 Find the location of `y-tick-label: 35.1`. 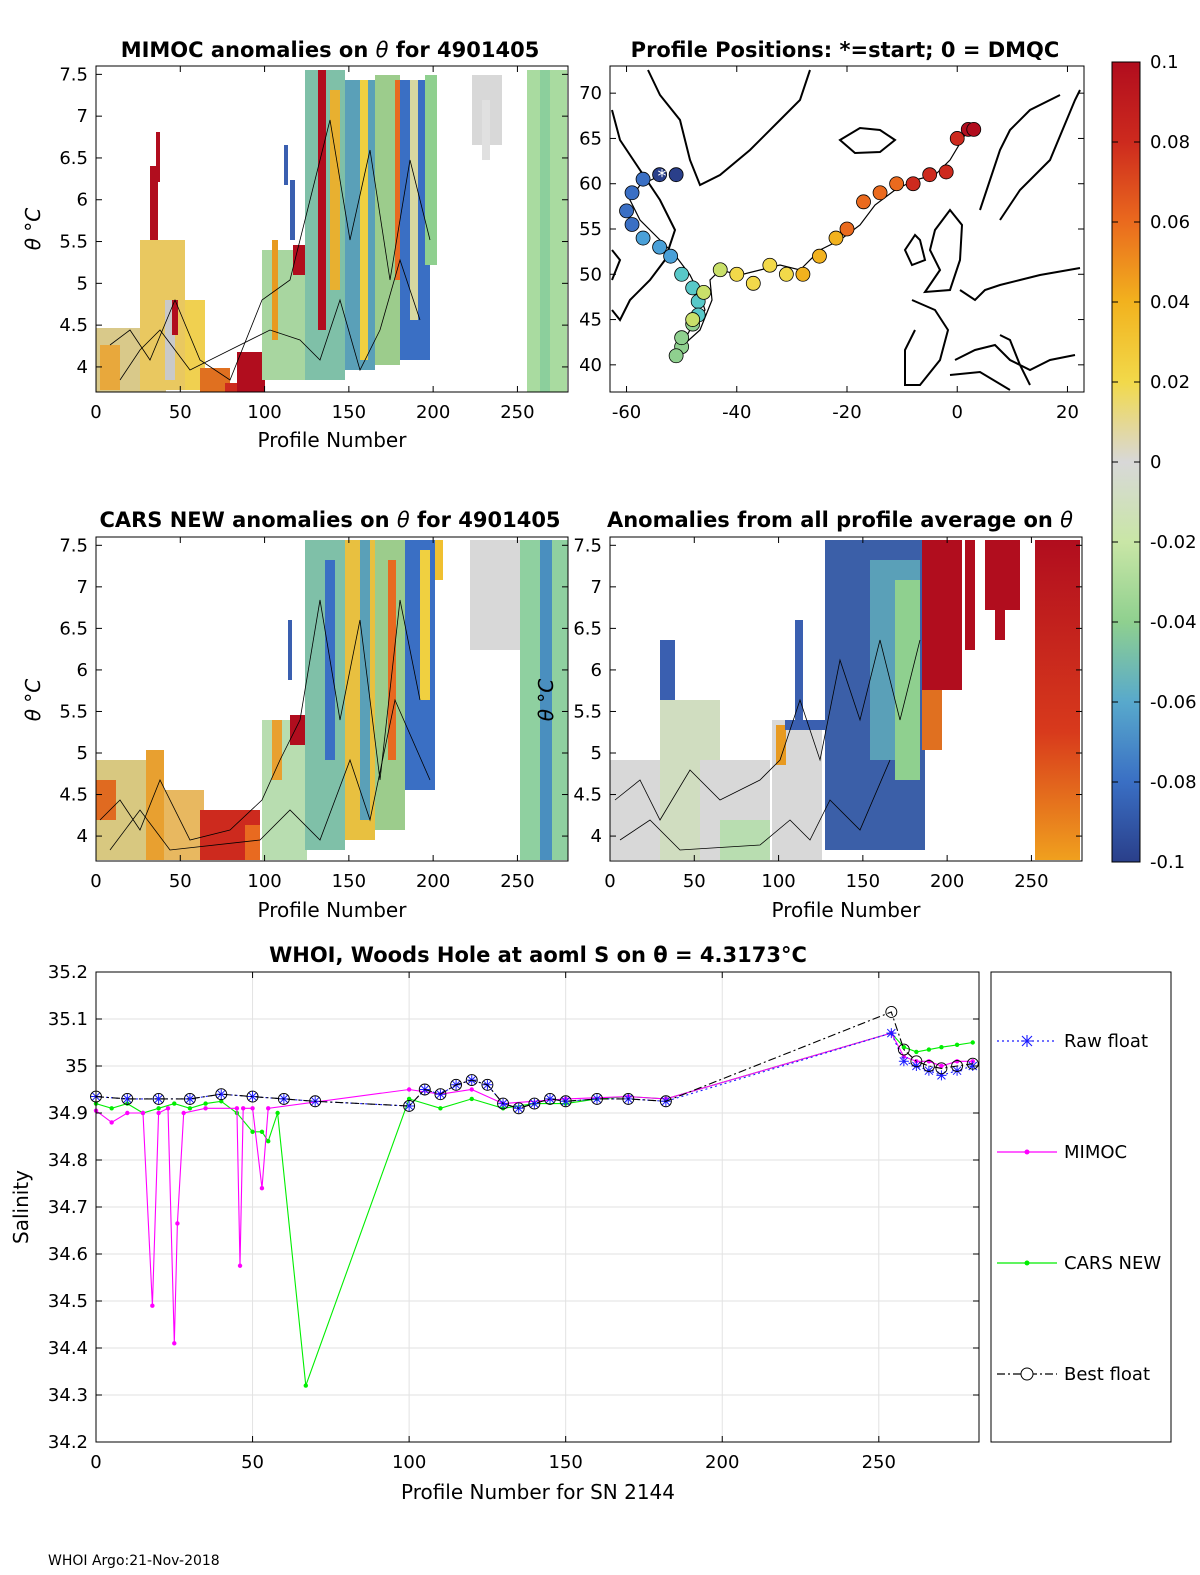

y-tick-label: 35.1 is located at coordinates (68, 1019).